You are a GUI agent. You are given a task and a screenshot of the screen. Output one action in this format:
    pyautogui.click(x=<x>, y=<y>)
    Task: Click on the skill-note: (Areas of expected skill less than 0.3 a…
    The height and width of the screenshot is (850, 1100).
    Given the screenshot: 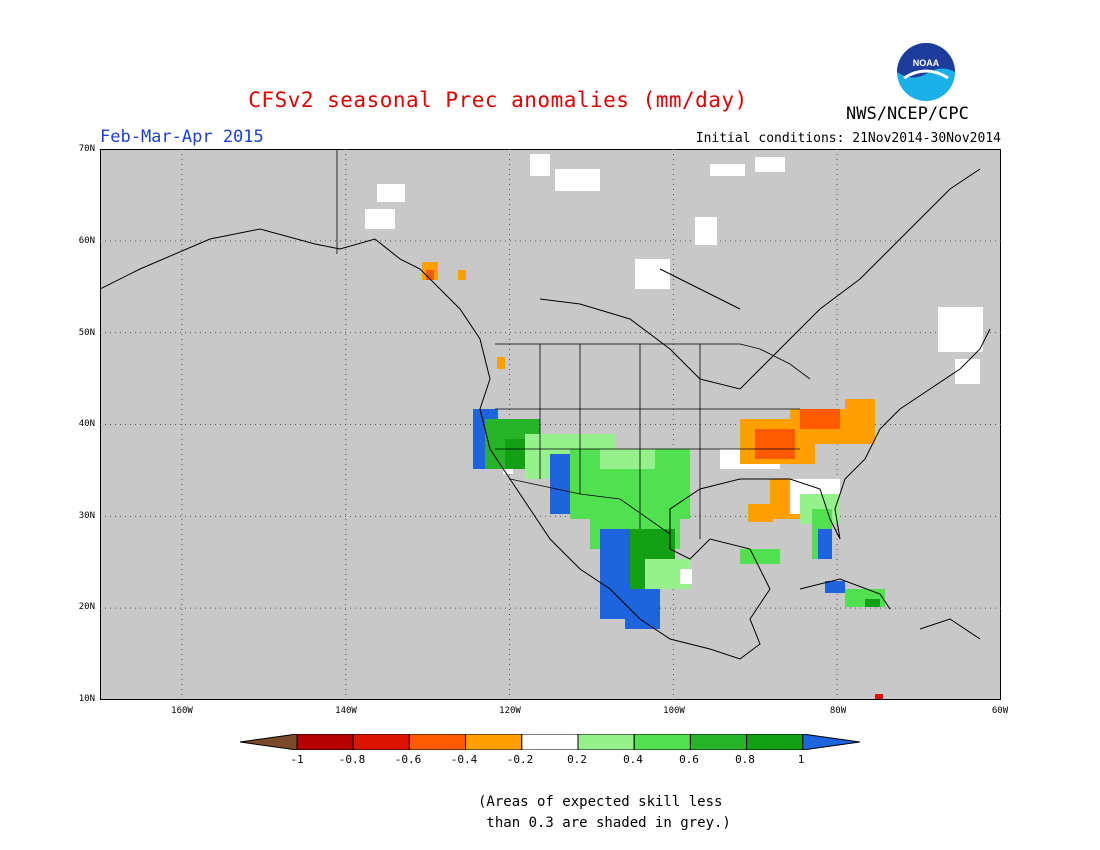 What is the action you would take?
    pyautogui.click(x=604, y=812)
    